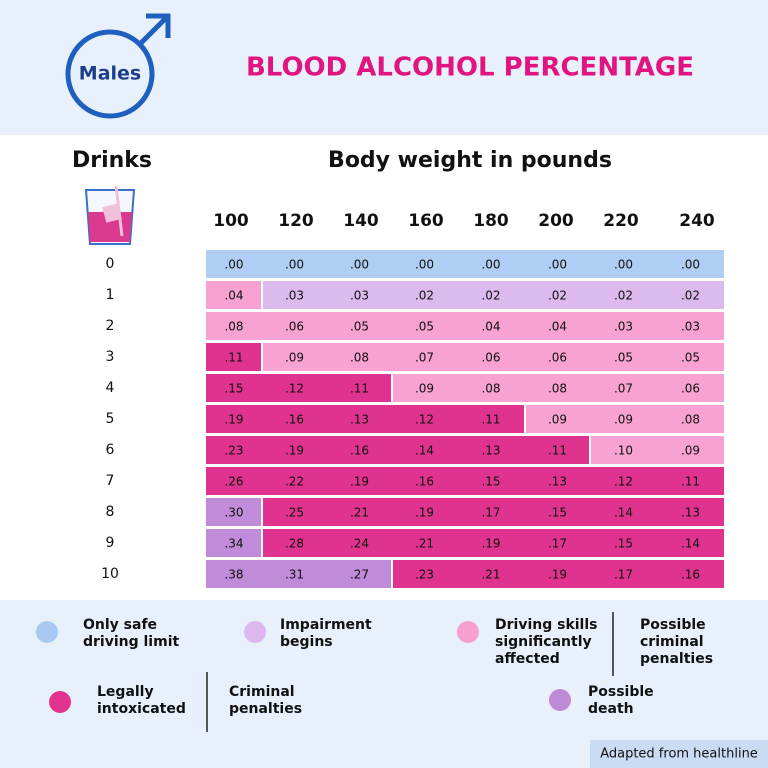  Describe the element at coordinates (623, 451) in the screenshot. I see `cell-value: .10` at that location.